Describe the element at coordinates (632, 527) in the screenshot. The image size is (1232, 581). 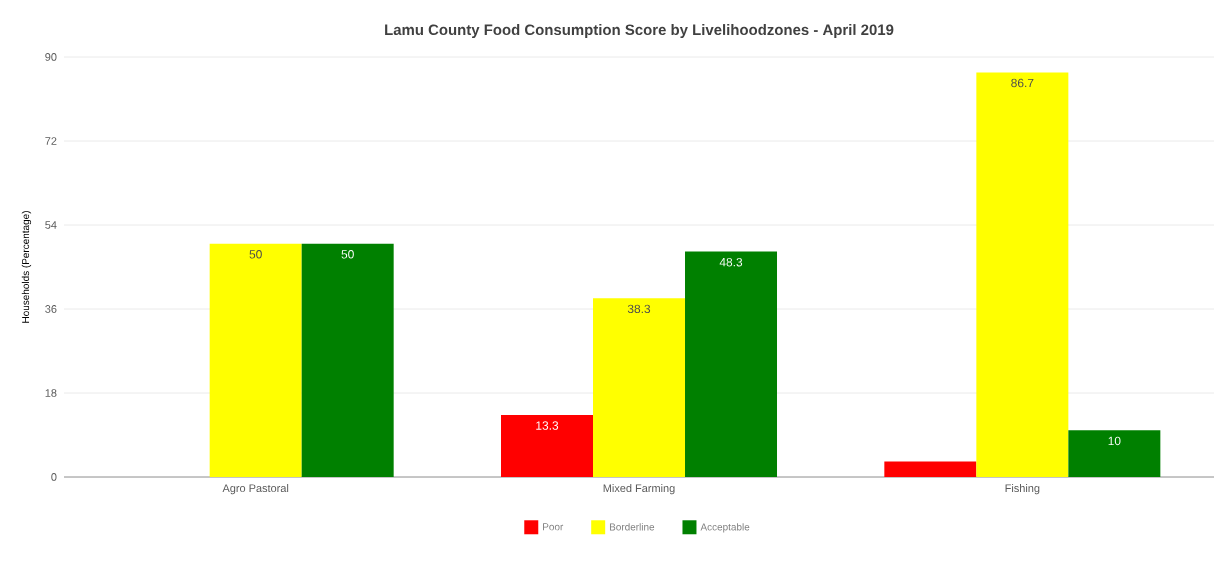
I see `legend-label: Borderline` at that location.